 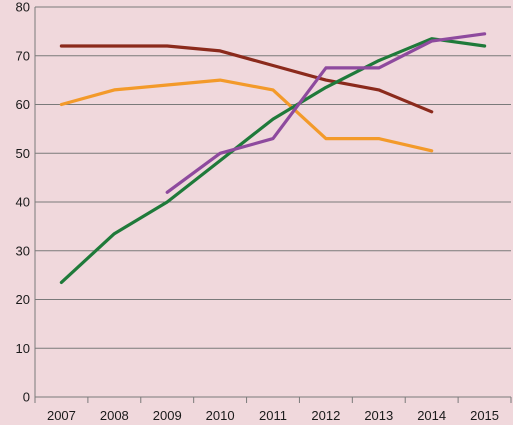 What do you see at coordinates (23, 153) in the screenshot?
I see `y-tick-label: 50` at bounding box center [23, 153].